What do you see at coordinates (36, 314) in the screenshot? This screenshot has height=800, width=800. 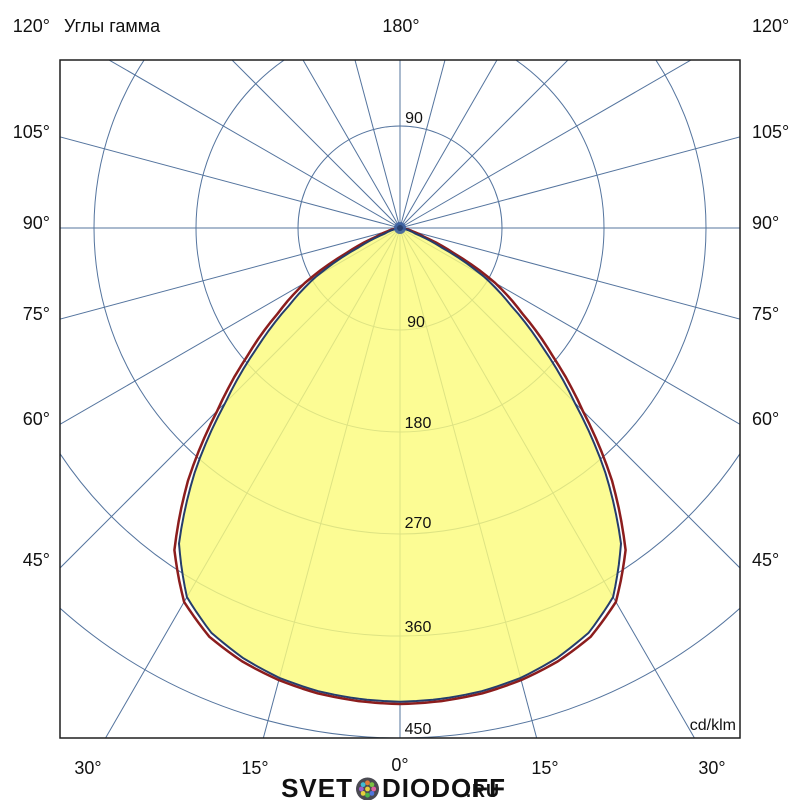 I see `left-angle-label-75: 75°` at bounding box center [36, 314].